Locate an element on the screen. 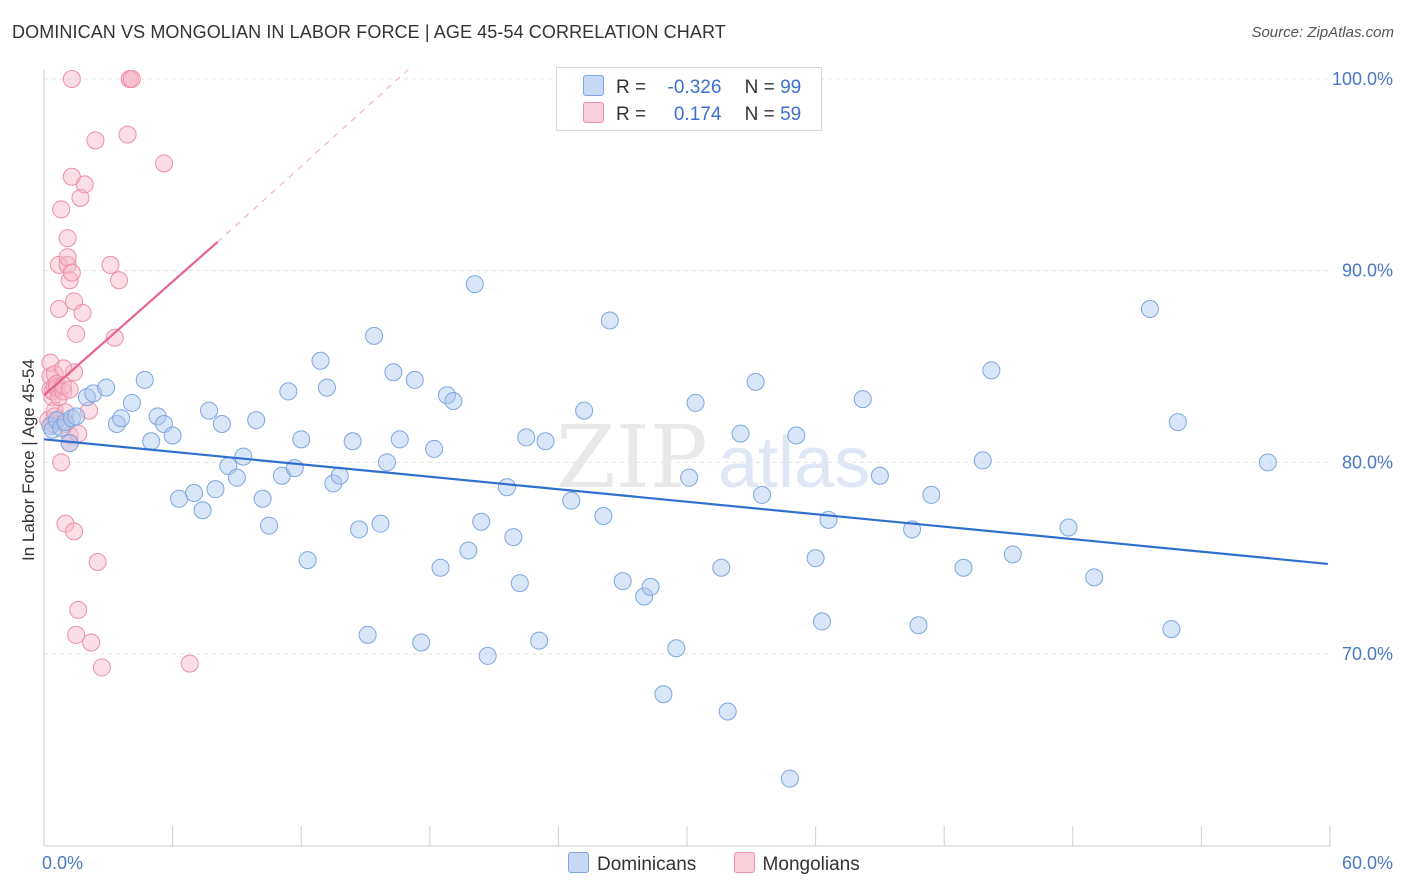  series-legend: Dominicans Mongolians is located at coordinates (730, 864).